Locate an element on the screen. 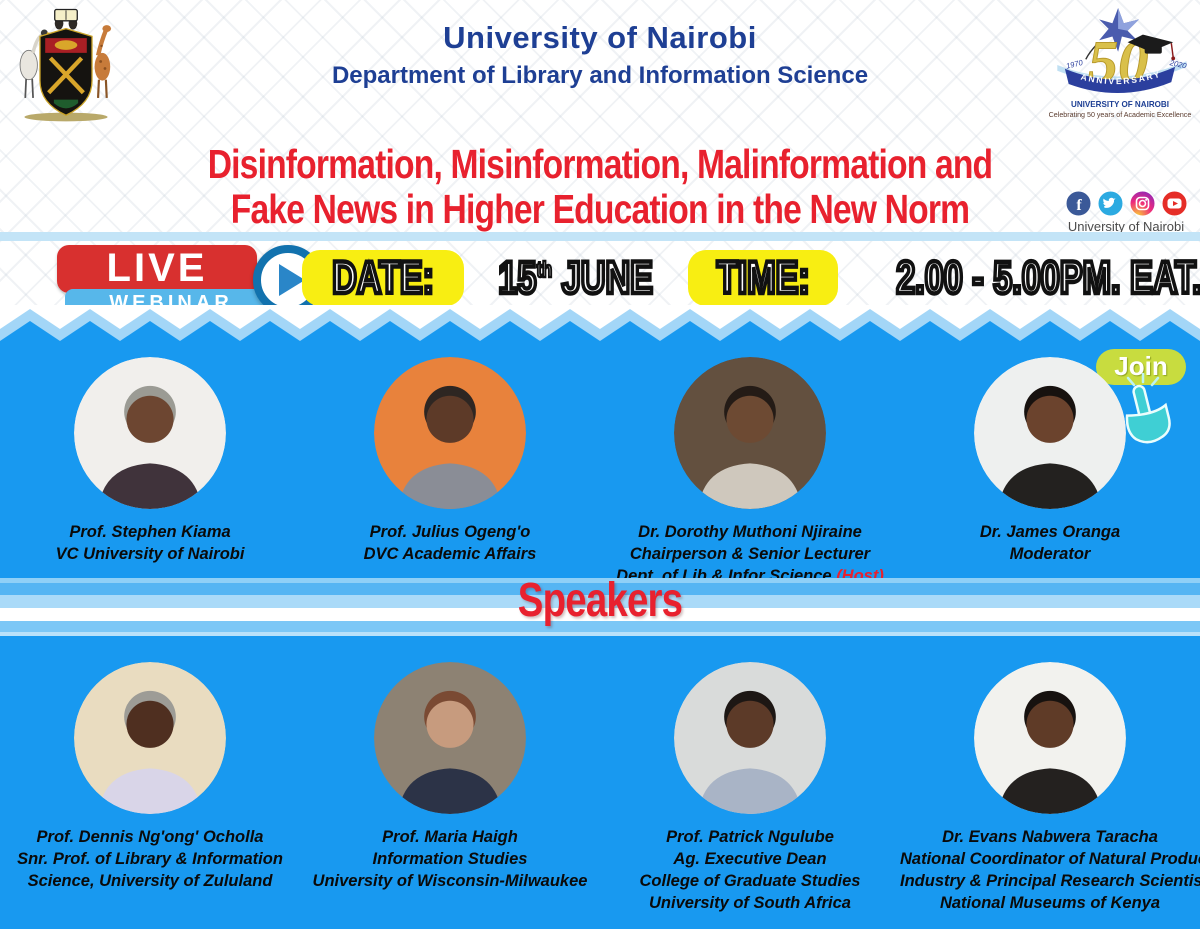 The height and width of the screenshot is (929, 1200). crane-icon is located at coordinates (36, 63).